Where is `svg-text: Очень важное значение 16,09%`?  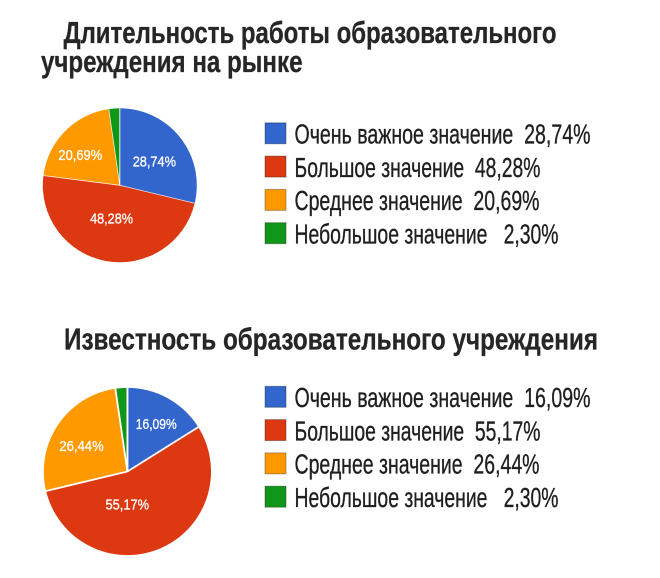
svg-text: Очень важное значение 16,09% is located at coordinates (443, 397).